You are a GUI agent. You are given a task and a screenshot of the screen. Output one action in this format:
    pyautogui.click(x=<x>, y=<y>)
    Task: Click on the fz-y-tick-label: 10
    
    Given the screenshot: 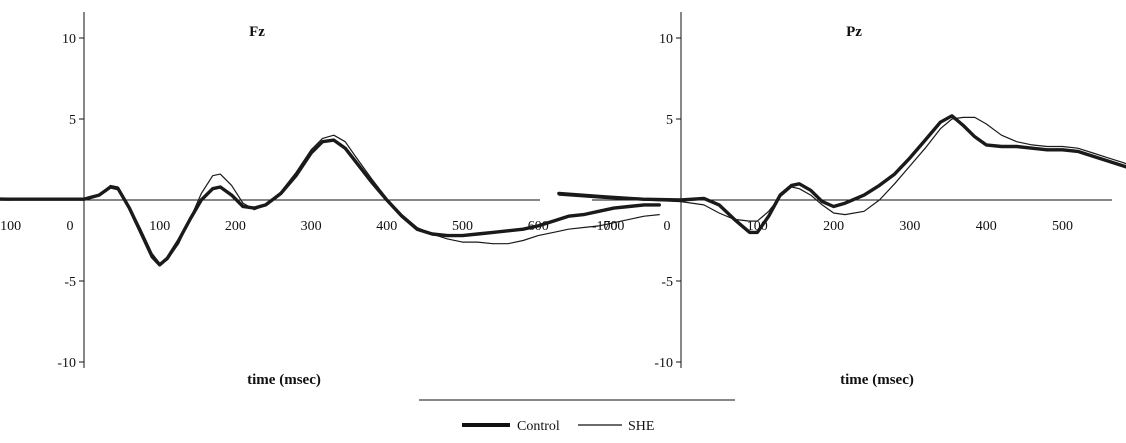 What is the action you would take?
    pyautogui.click(x=69, y=39)
    